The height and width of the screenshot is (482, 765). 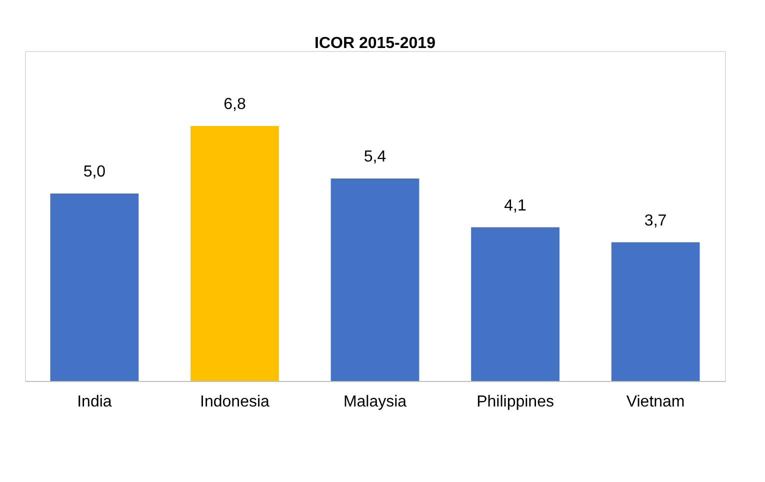 What do you see at coordinates (375, 157) in the screenshot?
I see `data-label: 5,4` at bounding box center [375, 157].